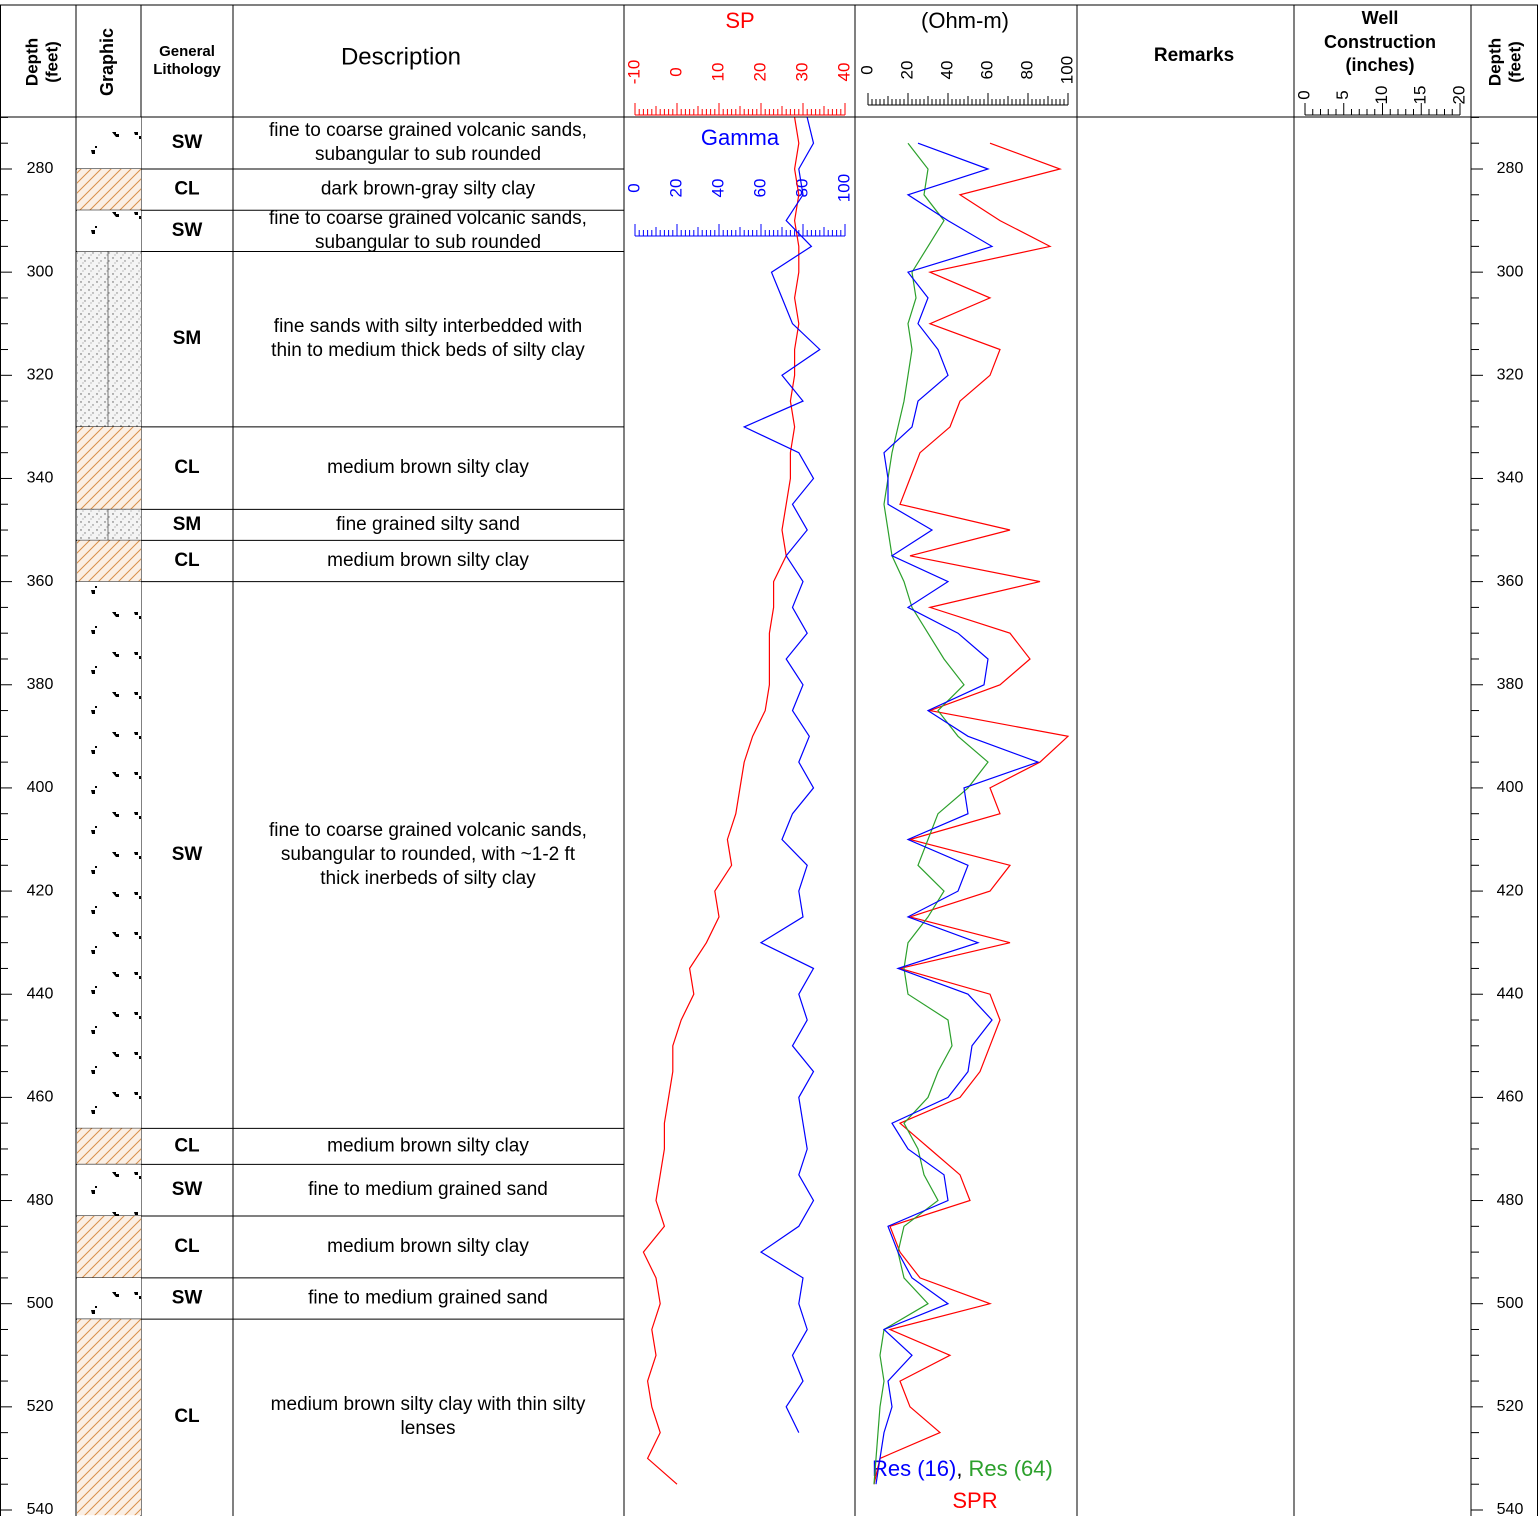 The height and width of the screenshot is (1521, 1538). Describe the element at coordinates (428, 326) in the screenshot. I see `description: fine sands with silty interbedded with` at that location.